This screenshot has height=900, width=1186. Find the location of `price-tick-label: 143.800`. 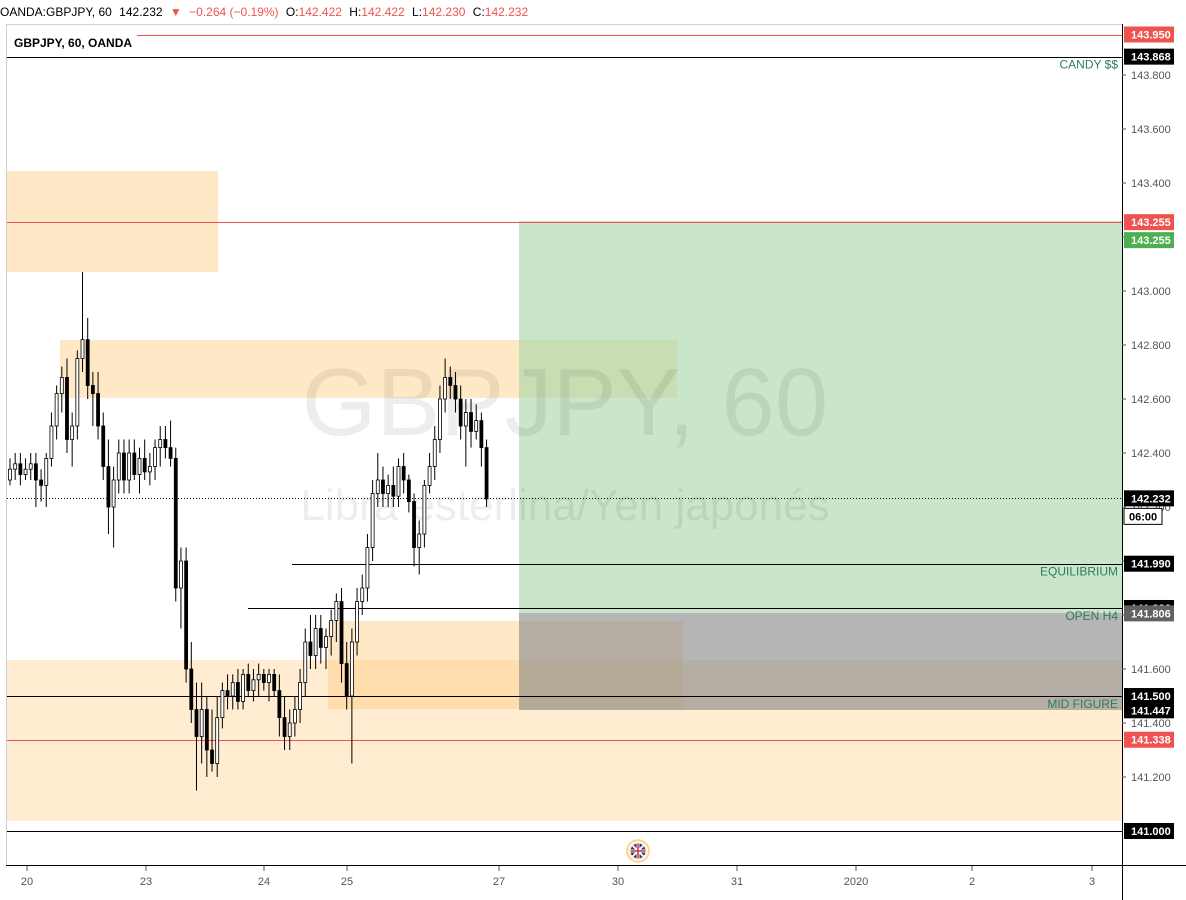

price-tick-label: 143.800 is located at coordinates (1151, 76).